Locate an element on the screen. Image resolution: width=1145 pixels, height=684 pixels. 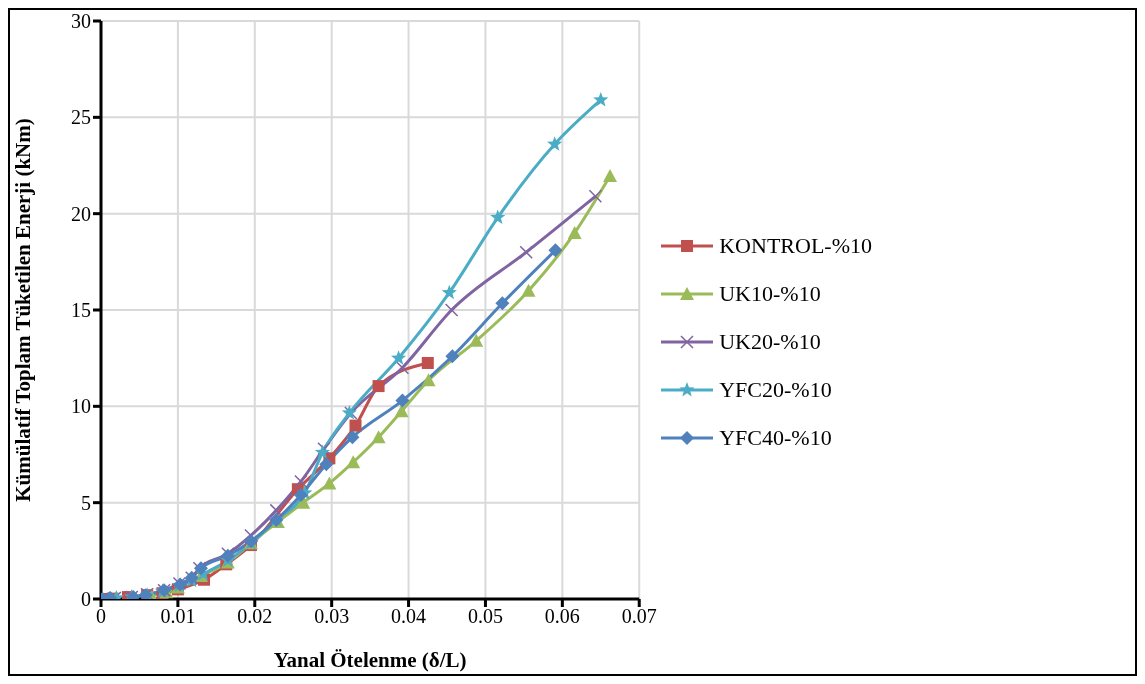
legend-label: YFC20-%10 is located at coordinates (775, 390).